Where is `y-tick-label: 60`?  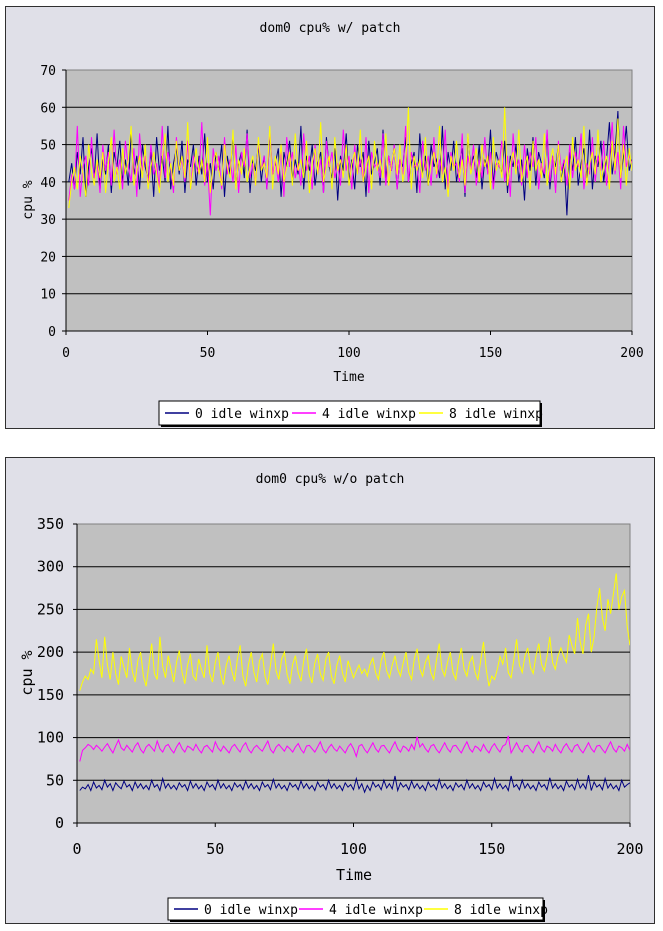 y-tick-label: 60 is located at coordinates (48, 108).